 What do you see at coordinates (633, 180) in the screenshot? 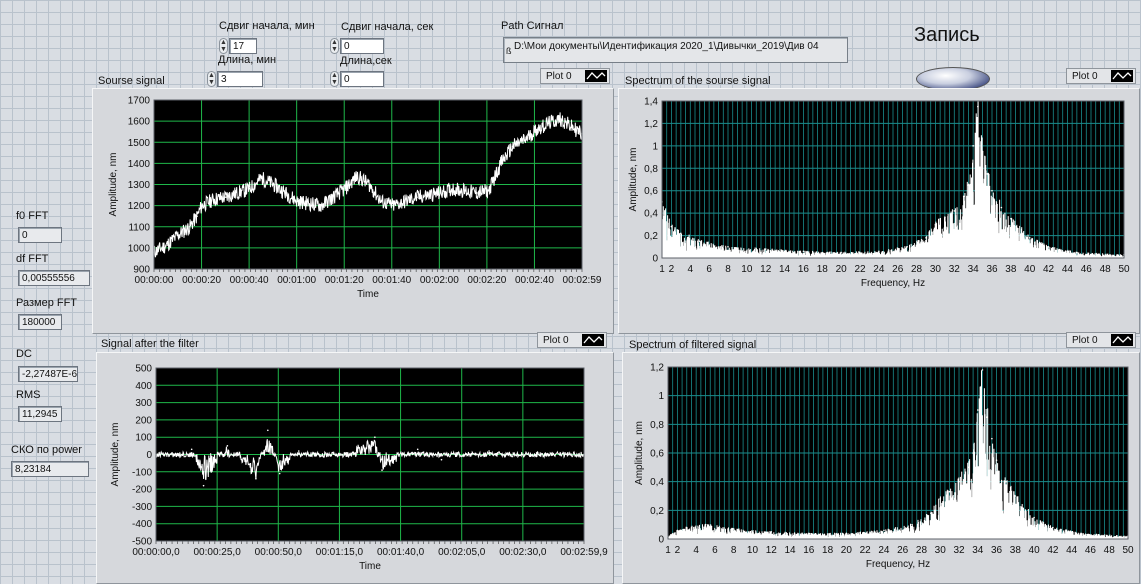
I see `y-axis-label: Amplitude, nm` at bounding box center [633, 180].